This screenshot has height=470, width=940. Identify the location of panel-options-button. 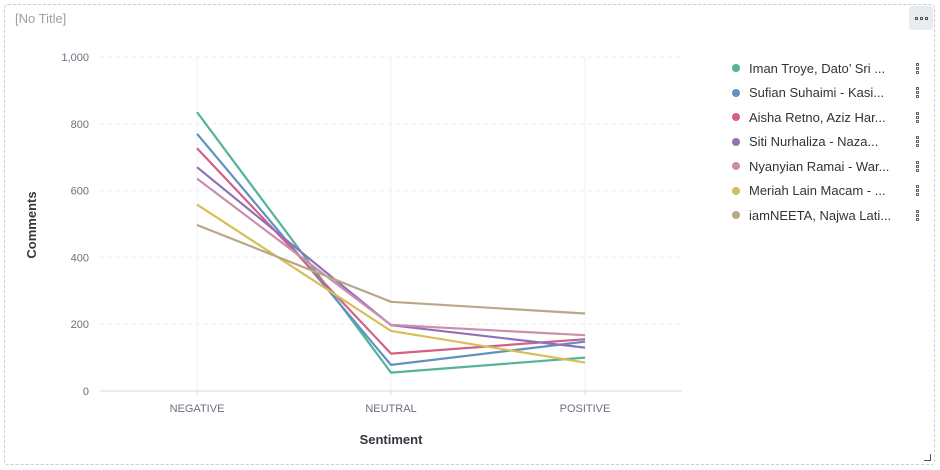
(921, 18).